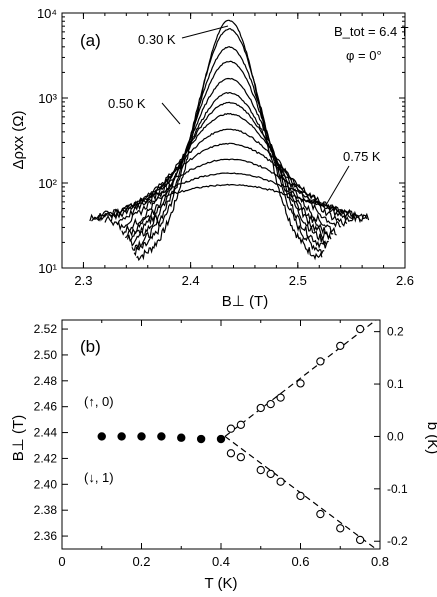 The height and width of the screenshot is (597, 437). What do you see at coordinates (46, 510) in the screenshot?
I see `y-tick-label: 2.38` at bounding box center [46, 510].